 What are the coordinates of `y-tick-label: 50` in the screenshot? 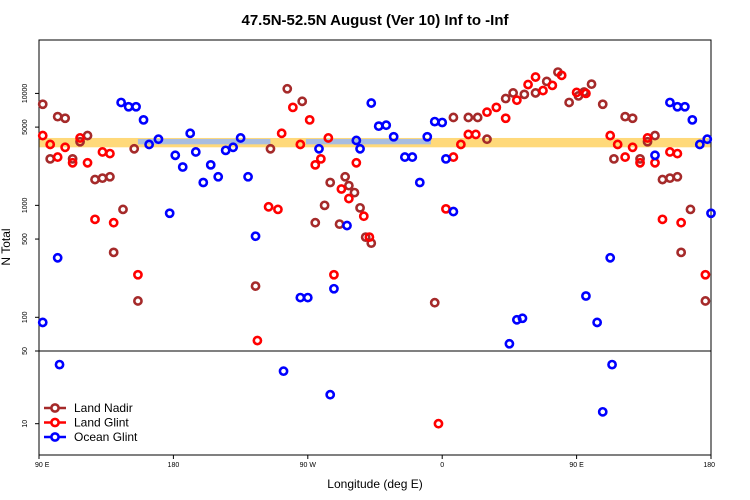 It's located at (25, 351).